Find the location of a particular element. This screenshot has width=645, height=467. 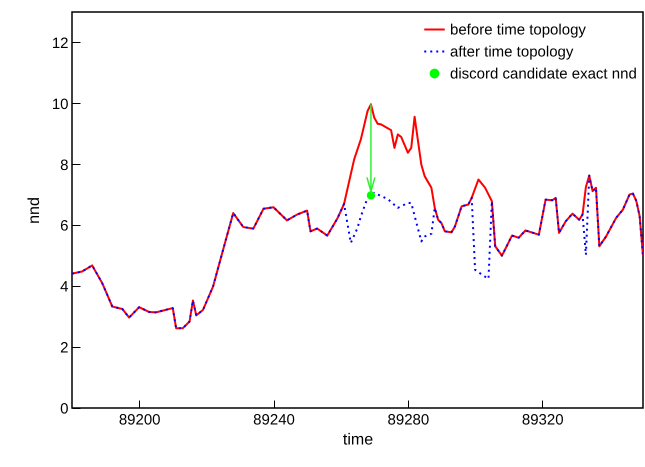

legend-label: discord candidate exact nnd is located at coordinates (543, 74).